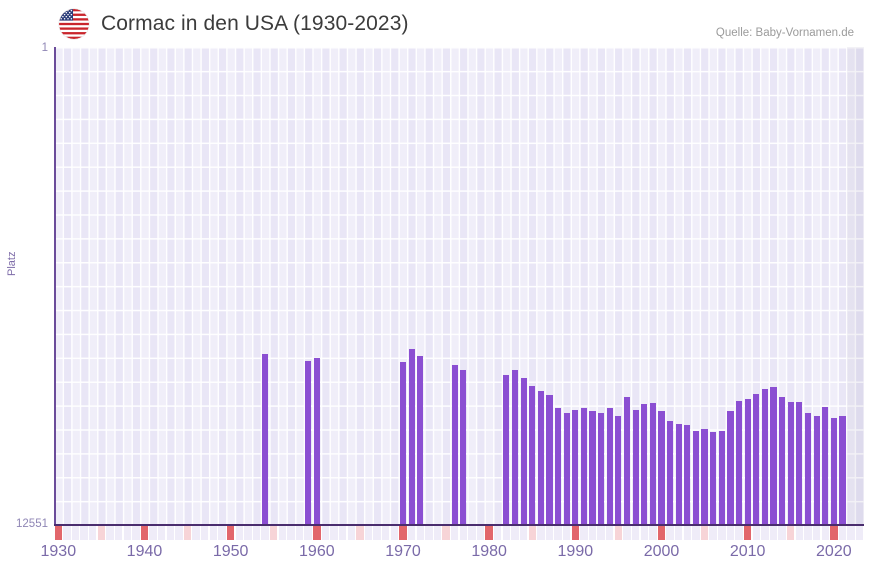 This screenshot has width=873, height=567. I want to click on x-axis-tick-label: 2010, so click(747, 551).